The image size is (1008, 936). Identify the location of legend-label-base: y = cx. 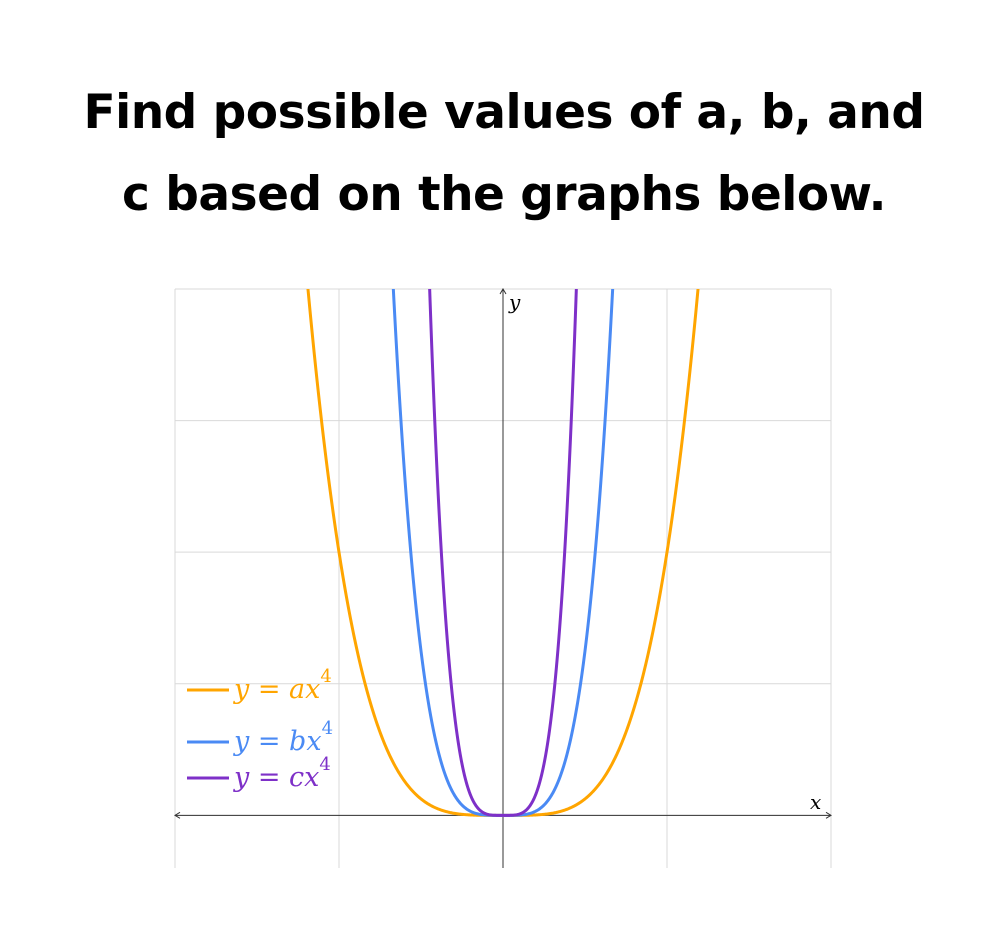
(276, 777).